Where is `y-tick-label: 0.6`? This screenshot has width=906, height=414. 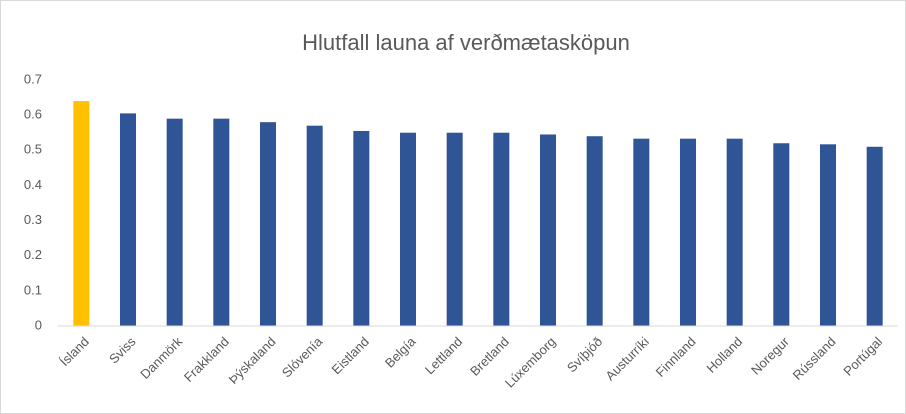 y-tick-label: 0.6 is located at coordinates (33, 114).